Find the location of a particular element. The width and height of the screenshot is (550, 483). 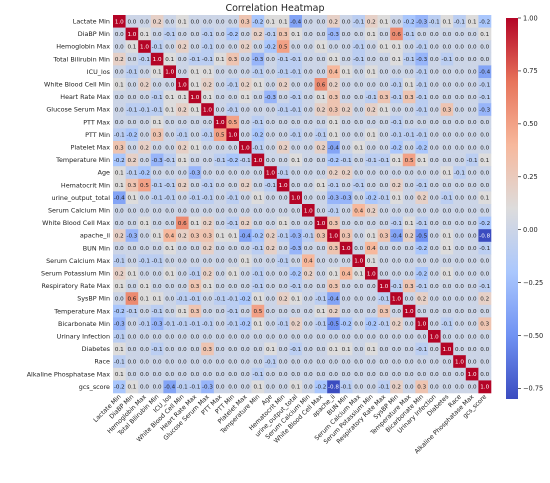

row-label: White Blood Cell Min is located at coordinates (77, 85).